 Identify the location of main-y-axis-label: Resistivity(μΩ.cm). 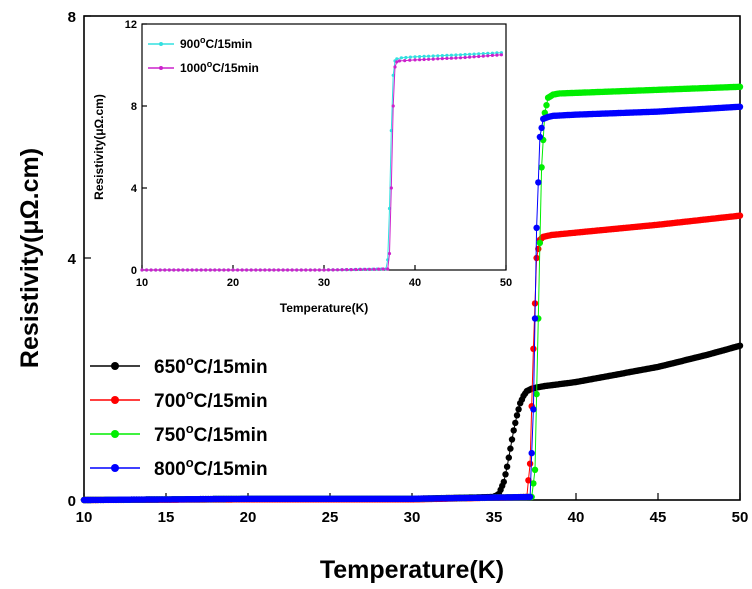
(30, 258).